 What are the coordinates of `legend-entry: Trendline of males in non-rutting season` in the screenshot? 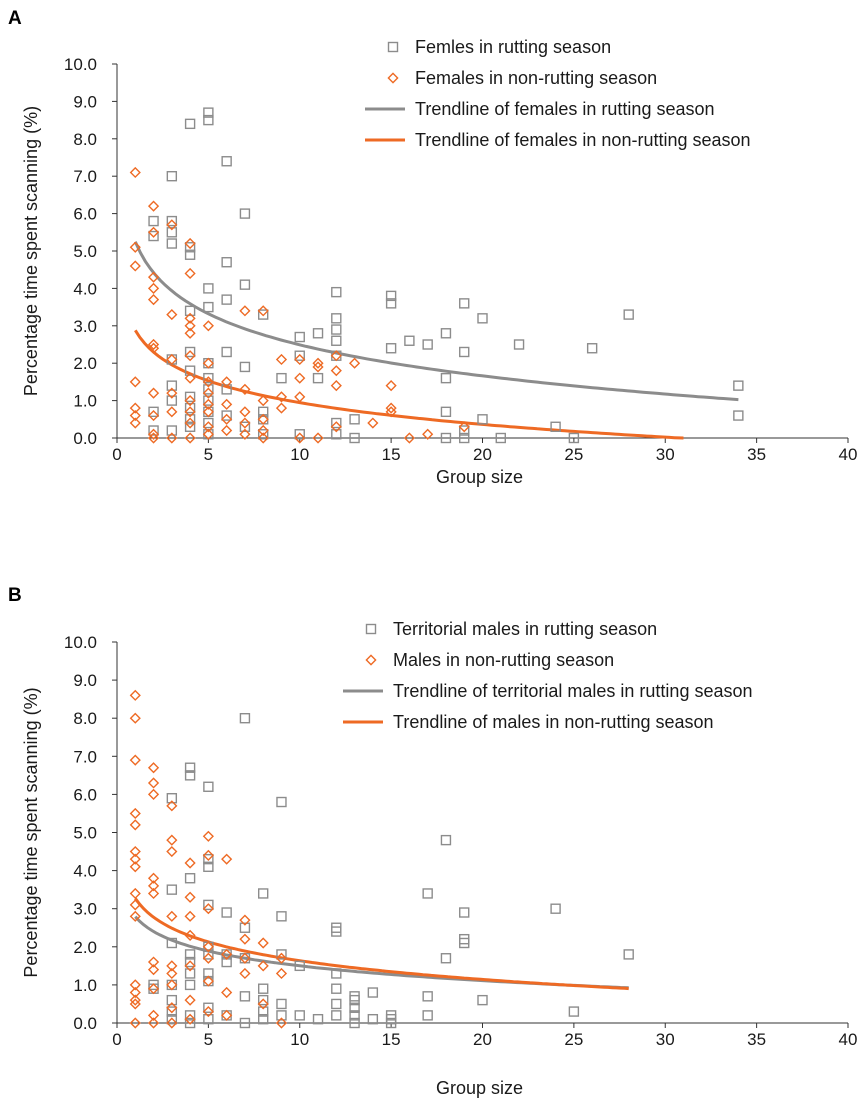 It's located at (553, 722).